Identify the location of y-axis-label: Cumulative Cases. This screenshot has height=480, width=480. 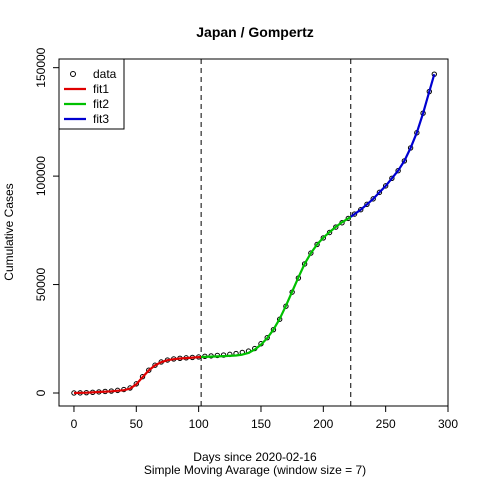
(9, 231).